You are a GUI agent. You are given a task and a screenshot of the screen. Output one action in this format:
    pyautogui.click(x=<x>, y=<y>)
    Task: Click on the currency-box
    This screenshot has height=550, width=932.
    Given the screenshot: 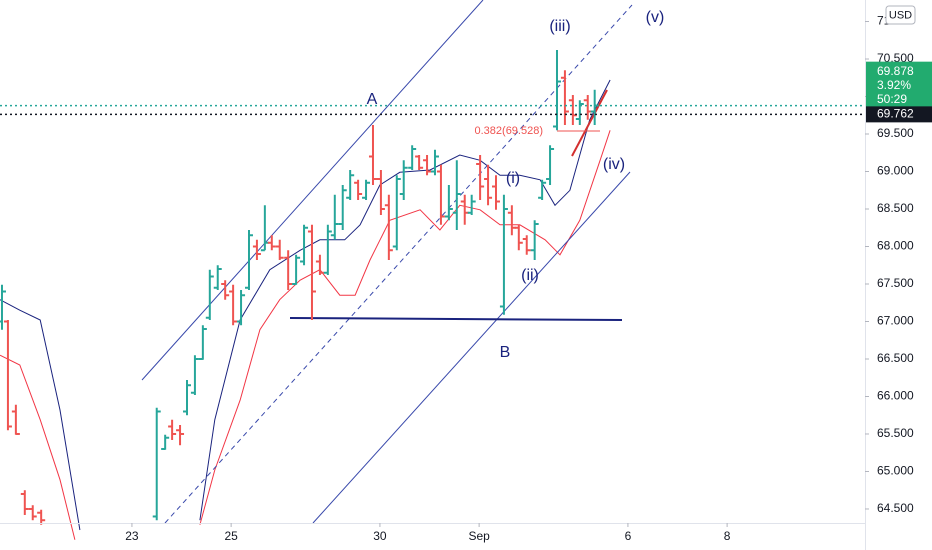 What is the action you would take?
    pyautogui.click(x=900, y=15)
    